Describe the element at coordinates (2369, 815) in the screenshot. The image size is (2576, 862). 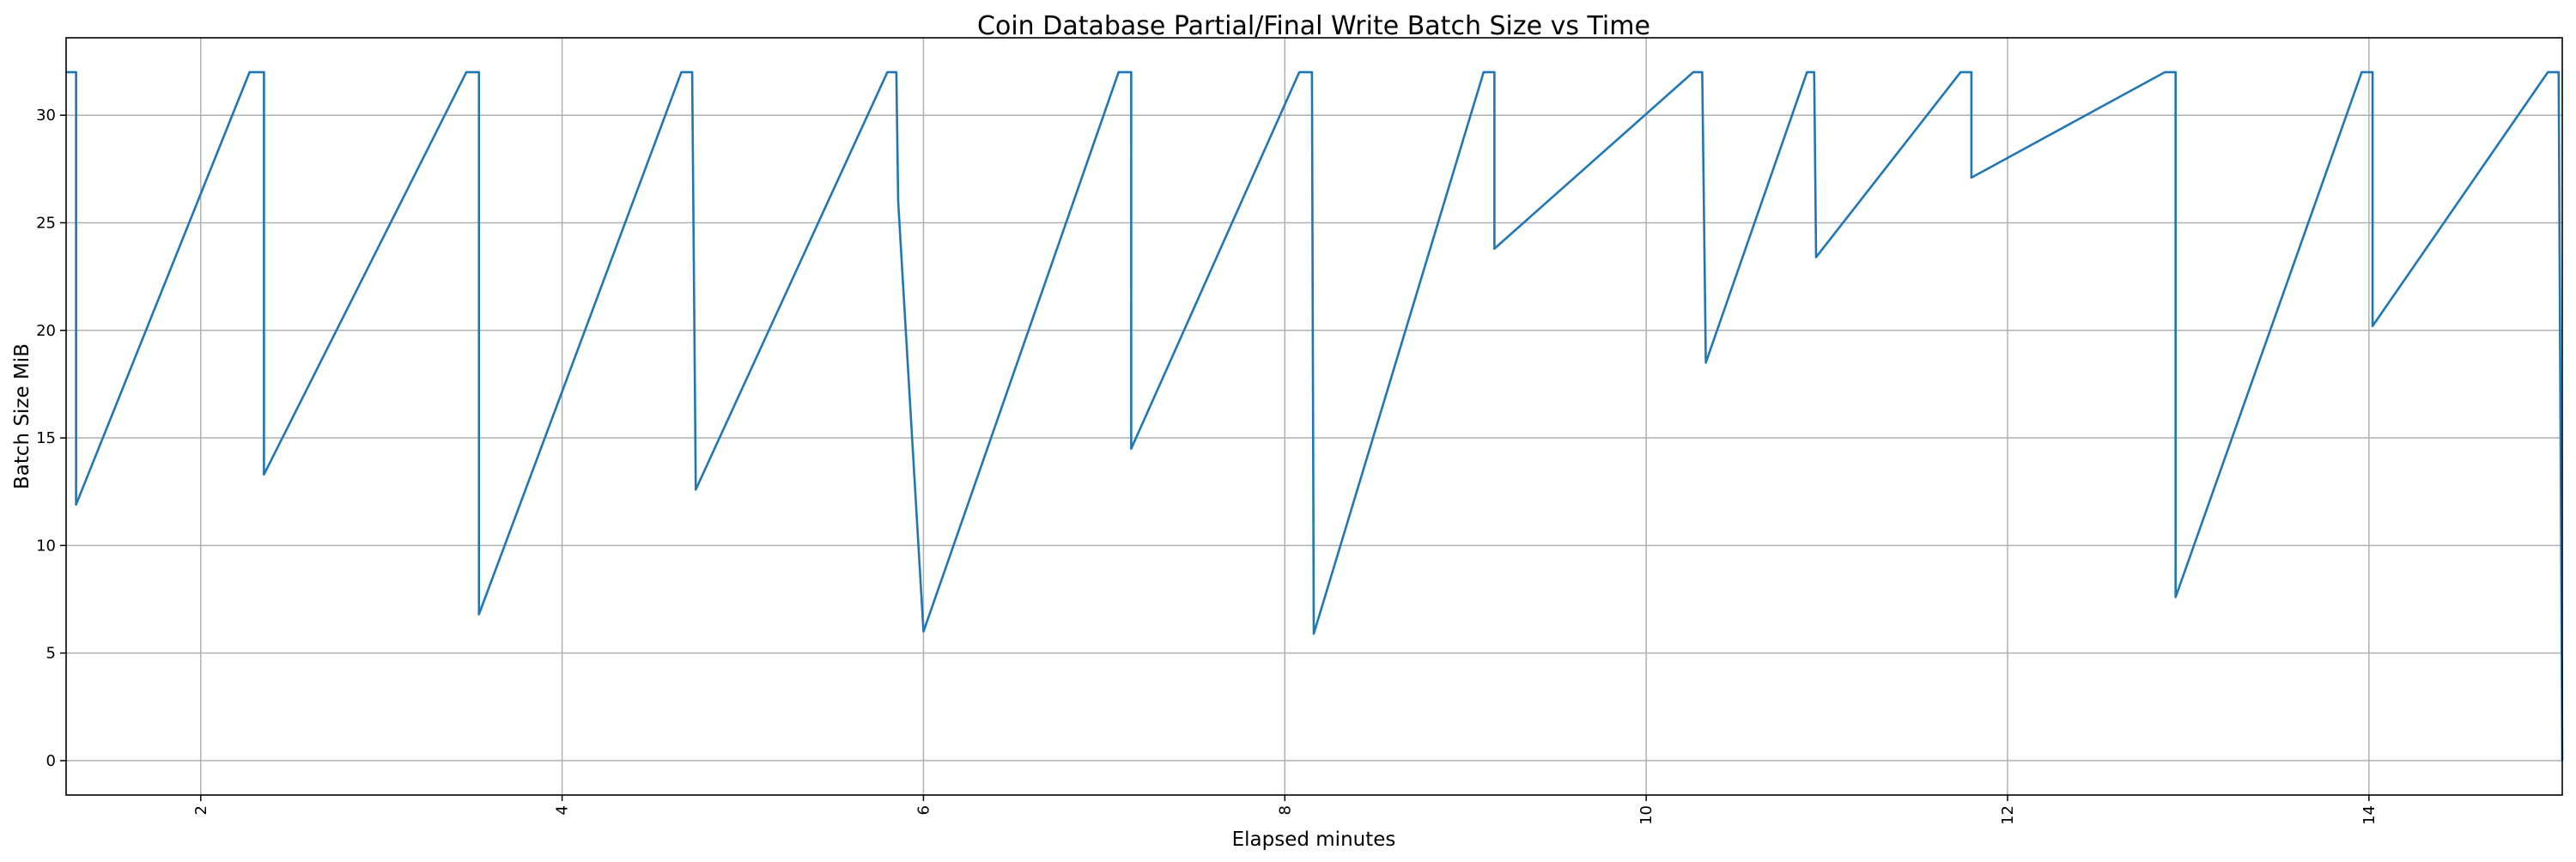
I see `x-tick-label: 14` at that location.